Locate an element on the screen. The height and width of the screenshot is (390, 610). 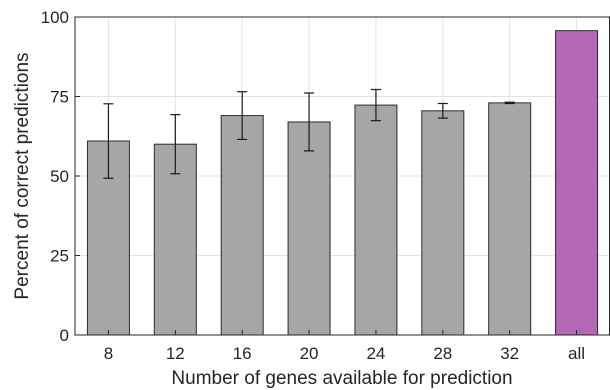
y-axis-label: Percent of correct predictions is located at coordinates (22, 175).